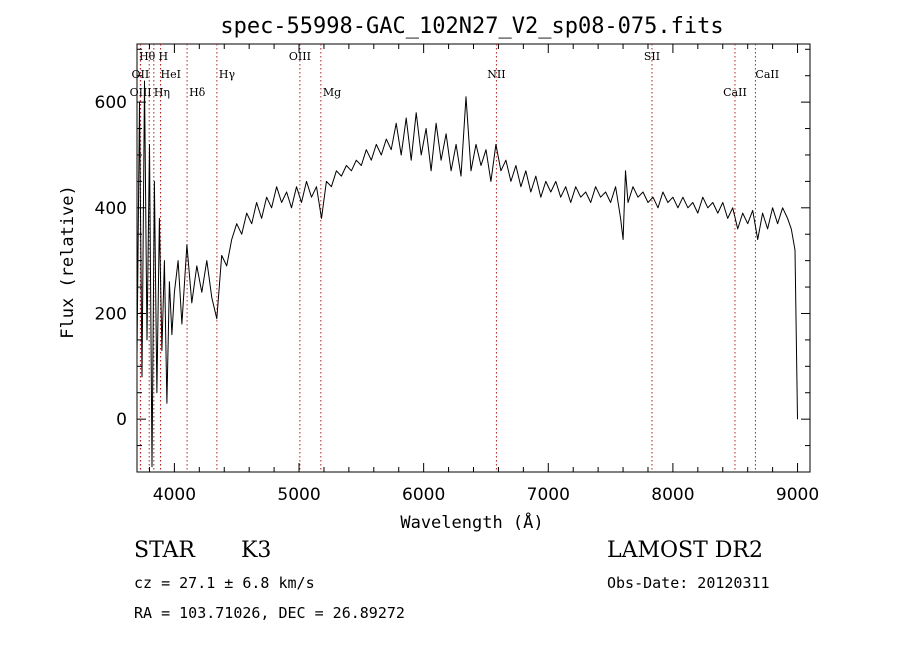  What do you see at coordinates (164, 56) in the screenshot?
I see `line-marker-label-1: H` at bounding box center [164, 56].